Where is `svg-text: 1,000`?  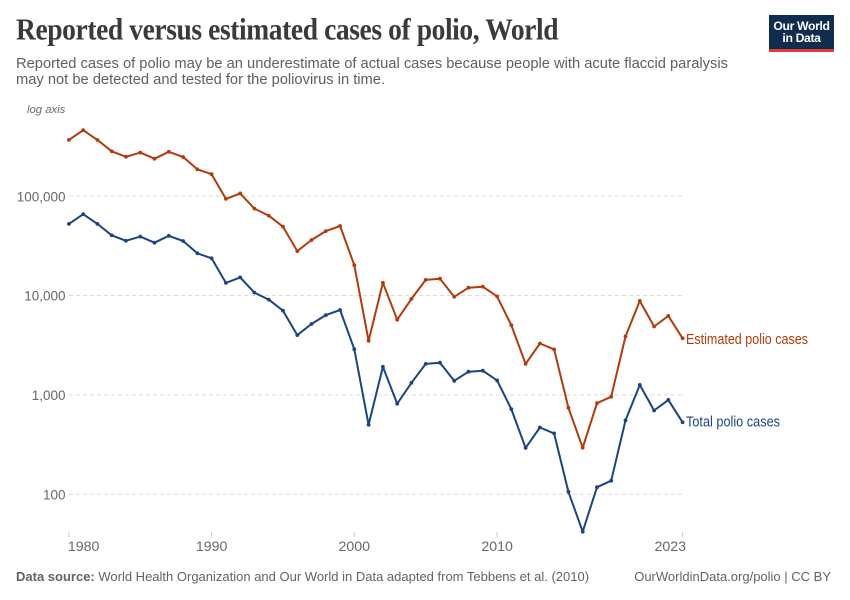 svg-text: 1,000 is located at coordinates (49, 395).